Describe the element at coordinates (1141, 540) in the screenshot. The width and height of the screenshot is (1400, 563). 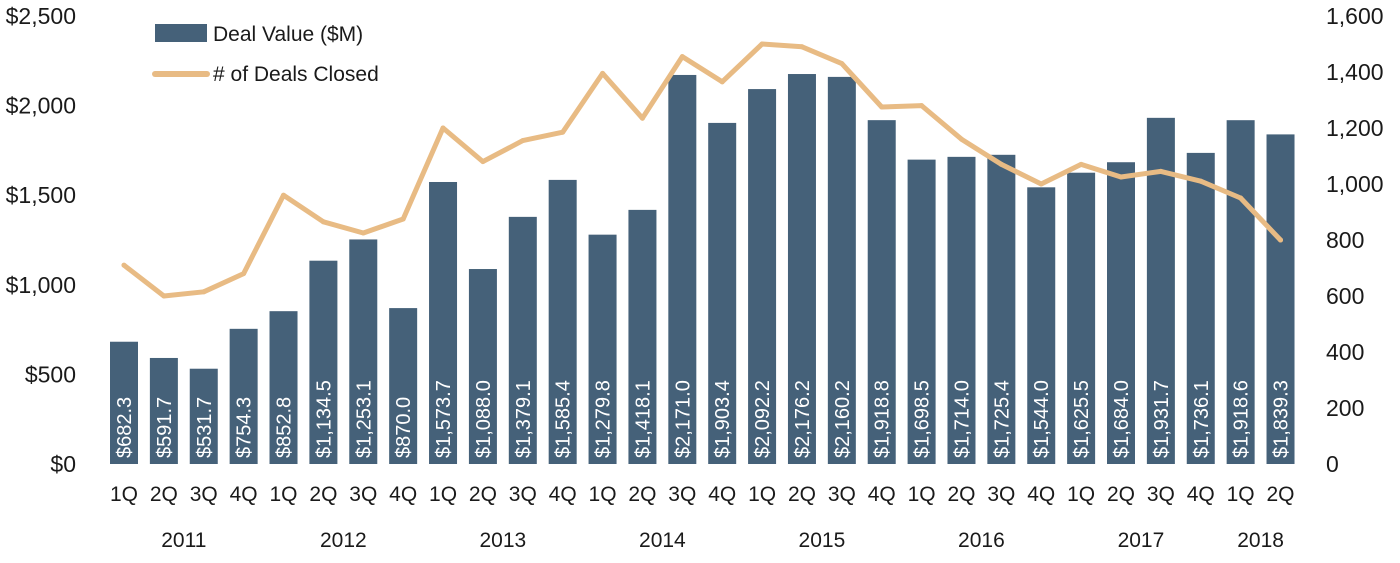
I see `year-label: 2017` at that location.